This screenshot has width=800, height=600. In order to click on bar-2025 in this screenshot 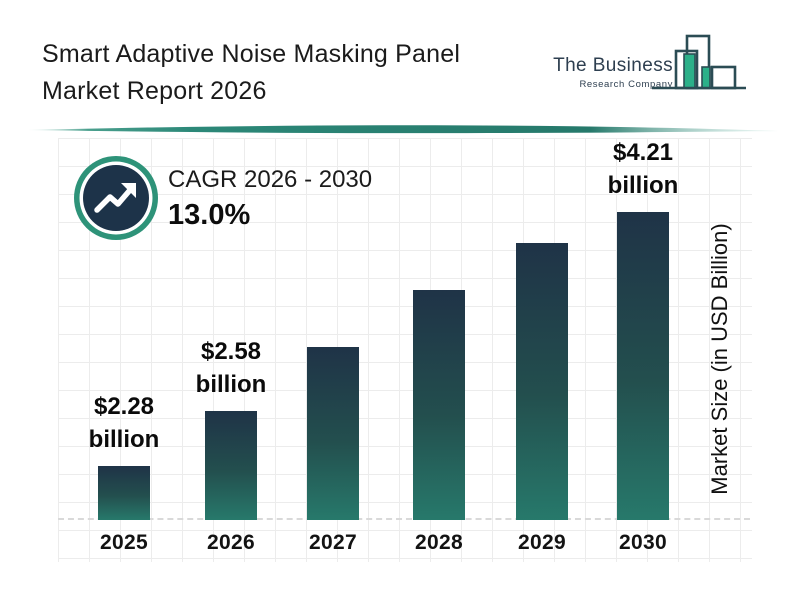, I will do `click(124, 493)`.